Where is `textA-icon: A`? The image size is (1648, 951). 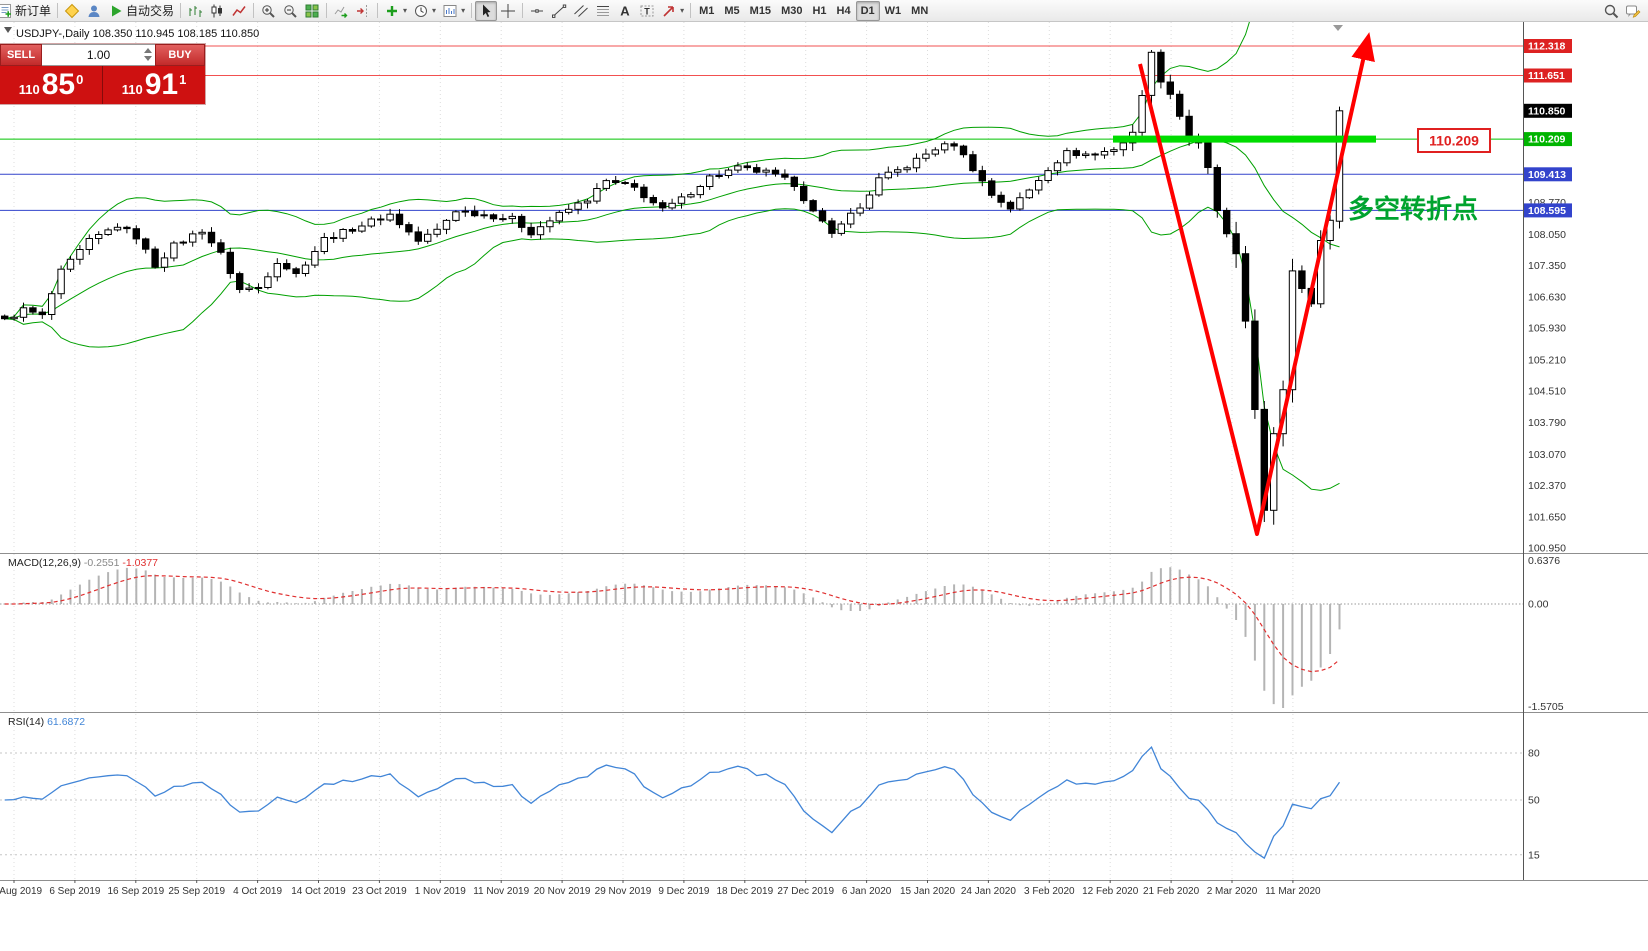 textA-icon: A is located at coordinates (625, 11).